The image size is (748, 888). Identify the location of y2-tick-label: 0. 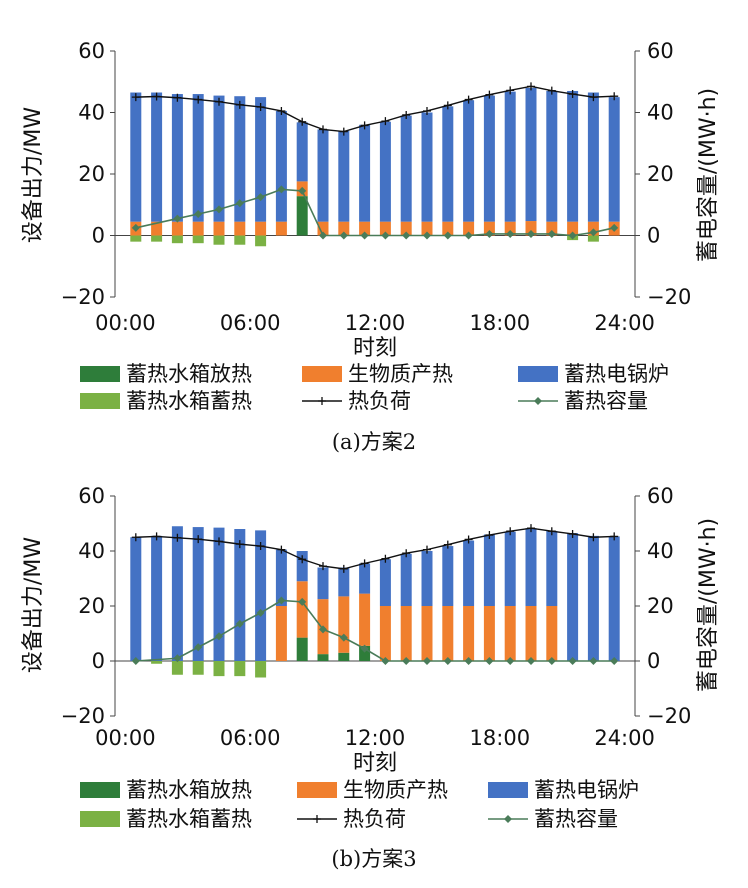
(653, 236).